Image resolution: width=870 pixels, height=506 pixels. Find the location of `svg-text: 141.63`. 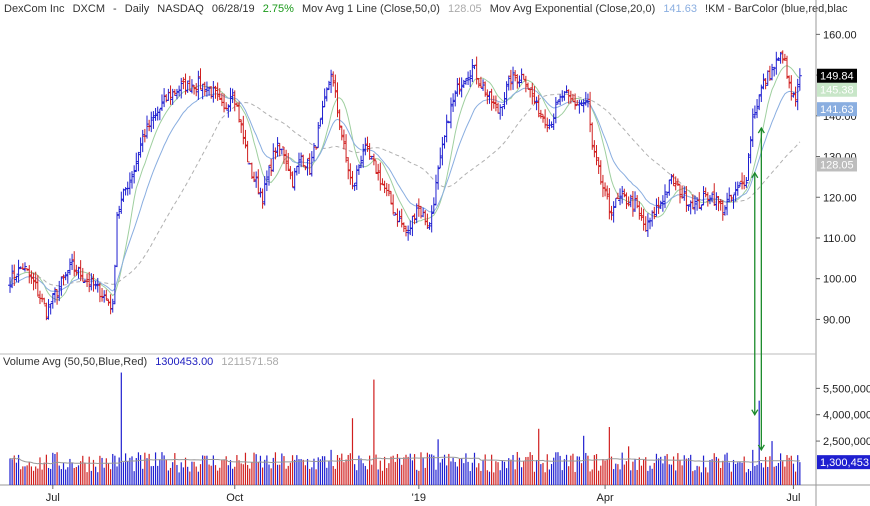

svg-text: 141.63 is located at coordinates (837, 110).